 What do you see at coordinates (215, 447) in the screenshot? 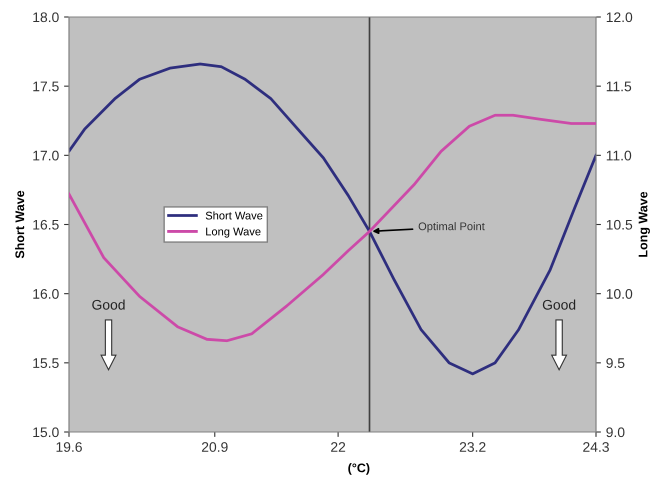
I see `x-tick-label: 20.9` at bounding box center [215, 447].